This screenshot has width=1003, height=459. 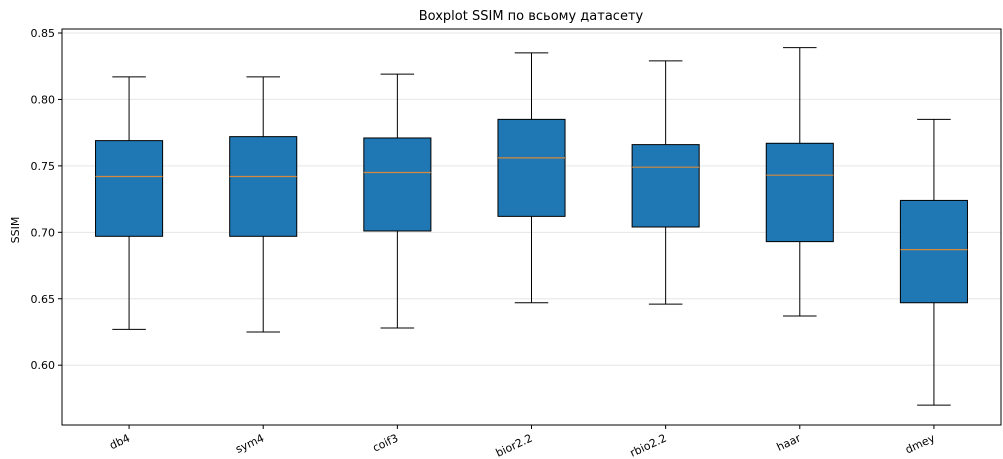 I want to click on y-tick-label: 0.75, so click(x=43, y=166).